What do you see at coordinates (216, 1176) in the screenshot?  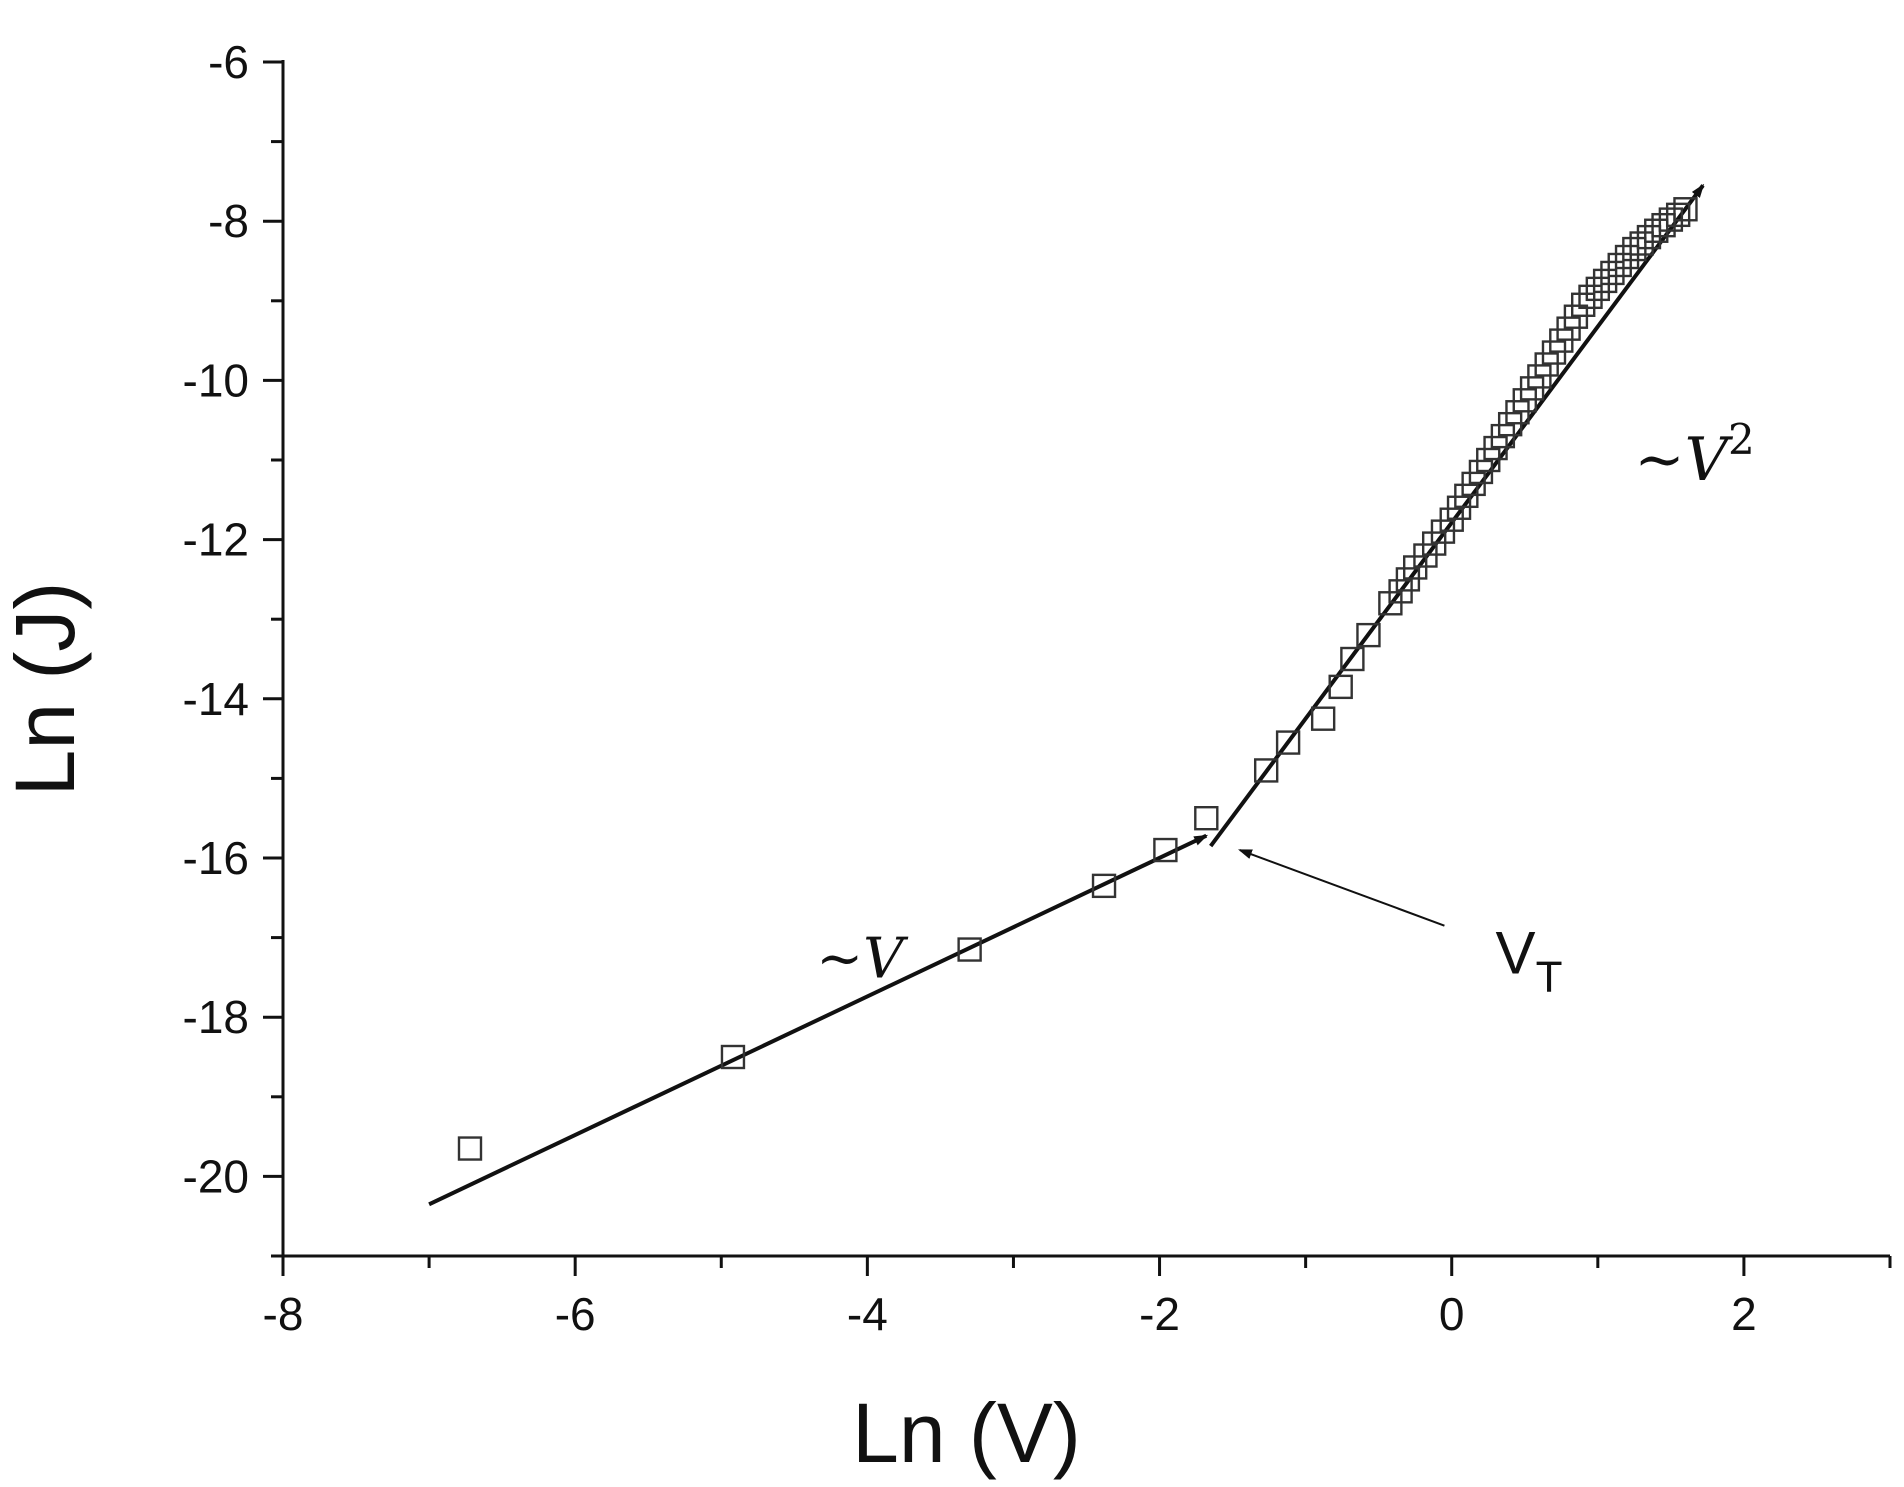 I see `y-tick-label: -20` at bounding box center [216, 1176].